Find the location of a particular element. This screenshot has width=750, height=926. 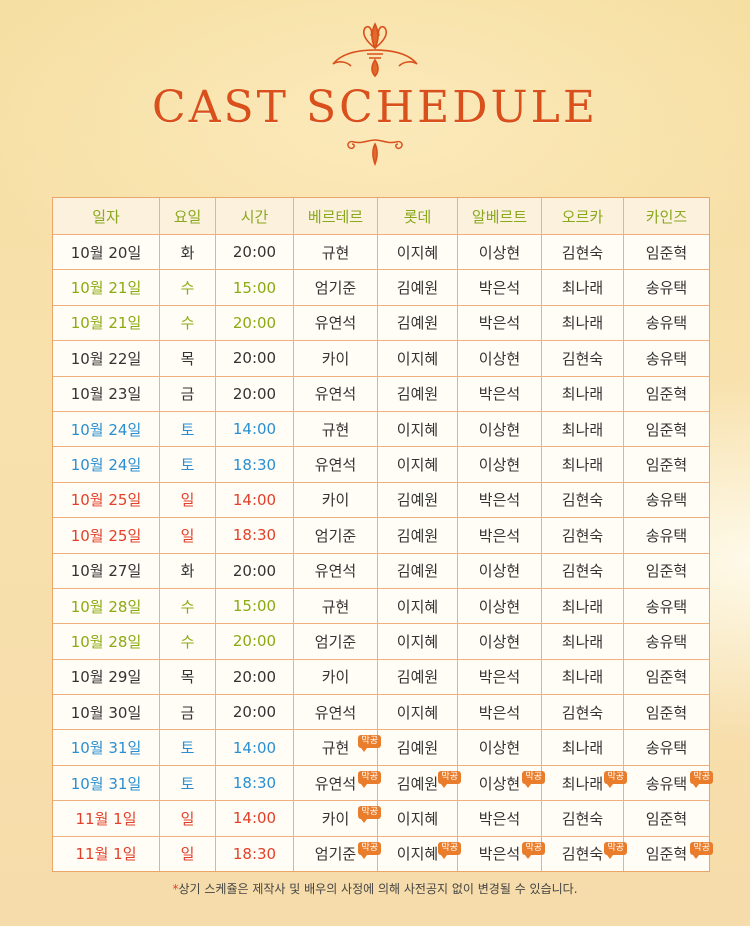

table-row: 10월 22일 목 20:00 카이 이지혜 이상현 김현숙 송유택 is located at coordinates (381, 358).